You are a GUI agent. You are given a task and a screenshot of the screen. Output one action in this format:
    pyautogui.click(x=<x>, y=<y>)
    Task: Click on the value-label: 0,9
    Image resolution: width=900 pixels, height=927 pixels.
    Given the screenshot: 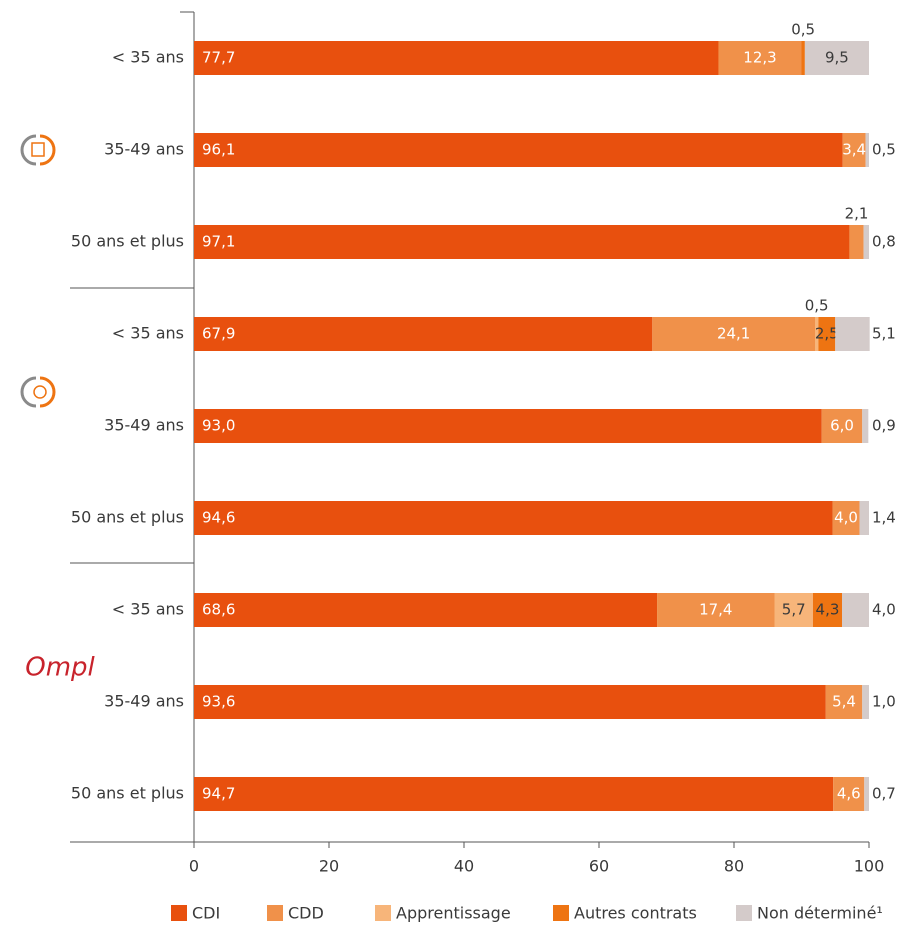 What is the action you would take?
    pyautogui.click(x=884, y=426)
    